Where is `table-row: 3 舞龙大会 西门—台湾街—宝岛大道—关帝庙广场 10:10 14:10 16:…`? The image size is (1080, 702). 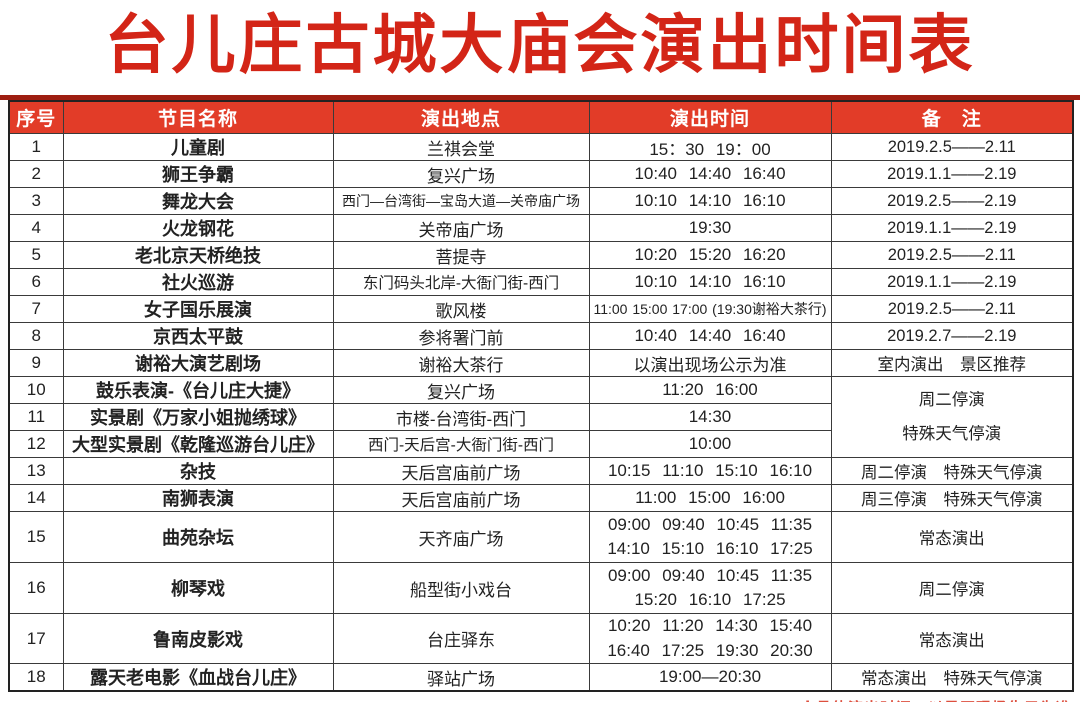
table-row: 3 舞龙大会 西门—台湾街—宝岛大道—关帝庙广场 10:10 14:10 16:… is located at coordinates (541, 201).